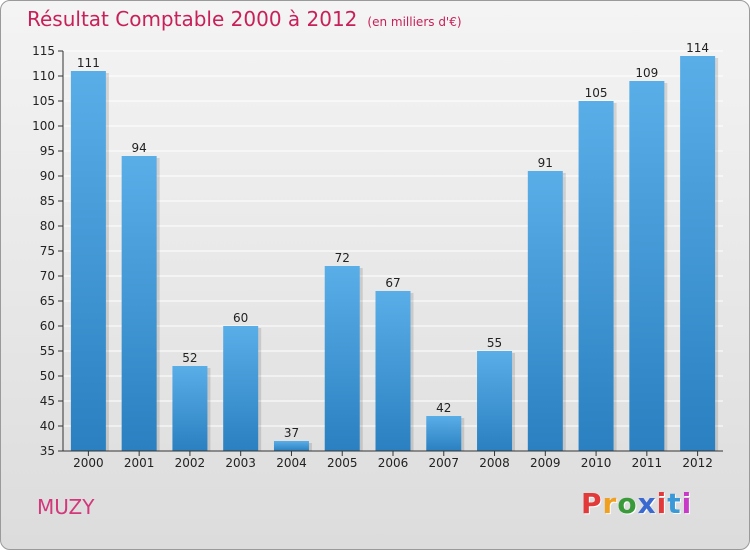 This screenshot has width=750, height=550. What do you see at coordinates (47, 301) in the screenshot?
I see `y-tick-label: 65` at bounding box center [47, 301].